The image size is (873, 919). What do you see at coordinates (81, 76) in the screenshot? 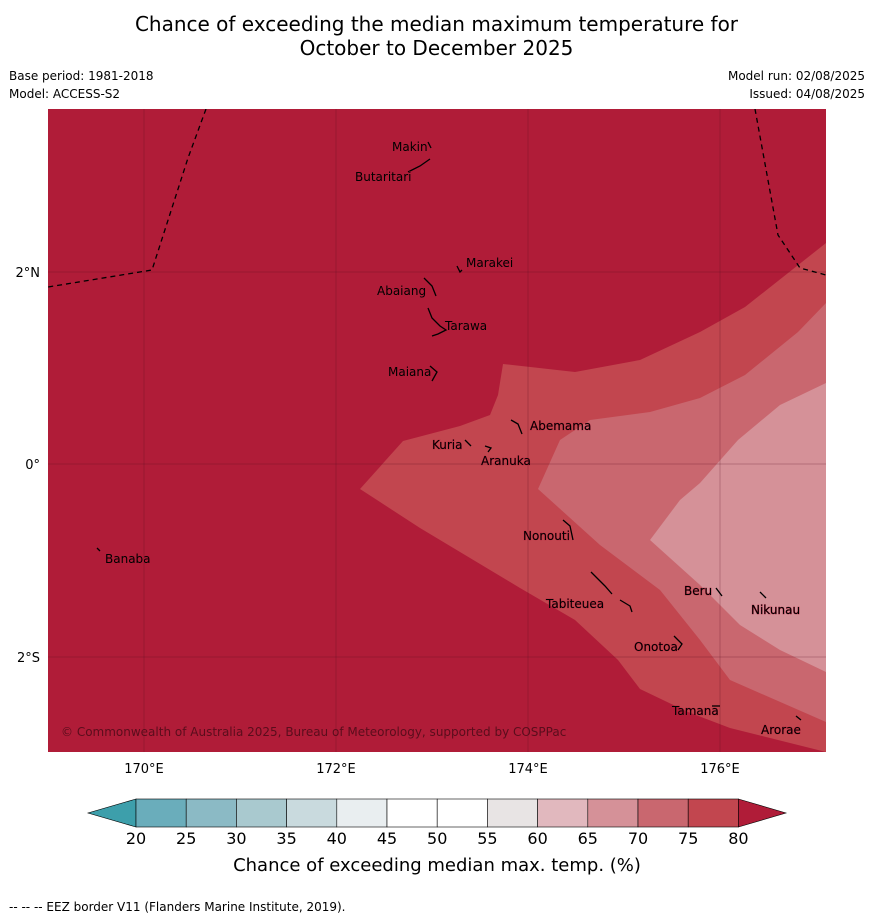
I see `base-period: Base period: 1981-2018` at bounding box center [81, 76].